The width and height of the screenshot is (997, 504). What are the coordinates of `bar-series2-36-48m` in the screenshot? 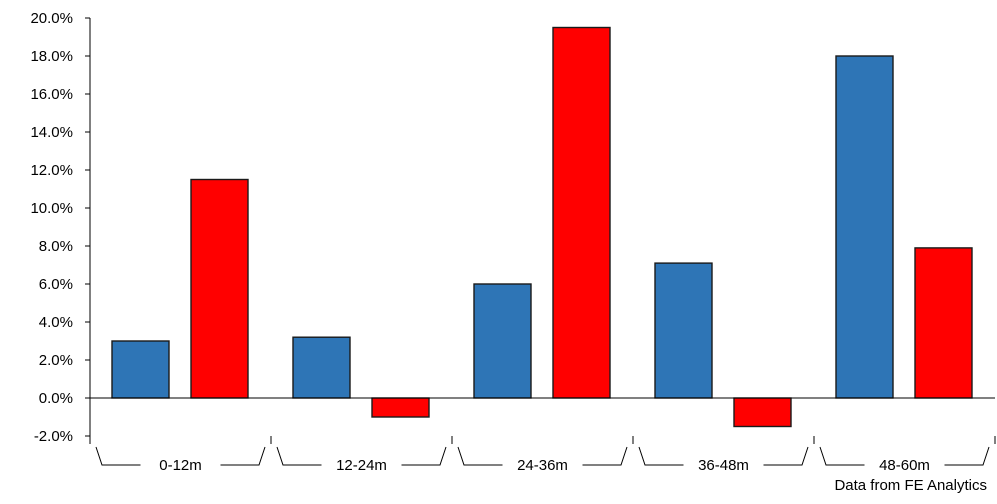 It's located at (762, 412).